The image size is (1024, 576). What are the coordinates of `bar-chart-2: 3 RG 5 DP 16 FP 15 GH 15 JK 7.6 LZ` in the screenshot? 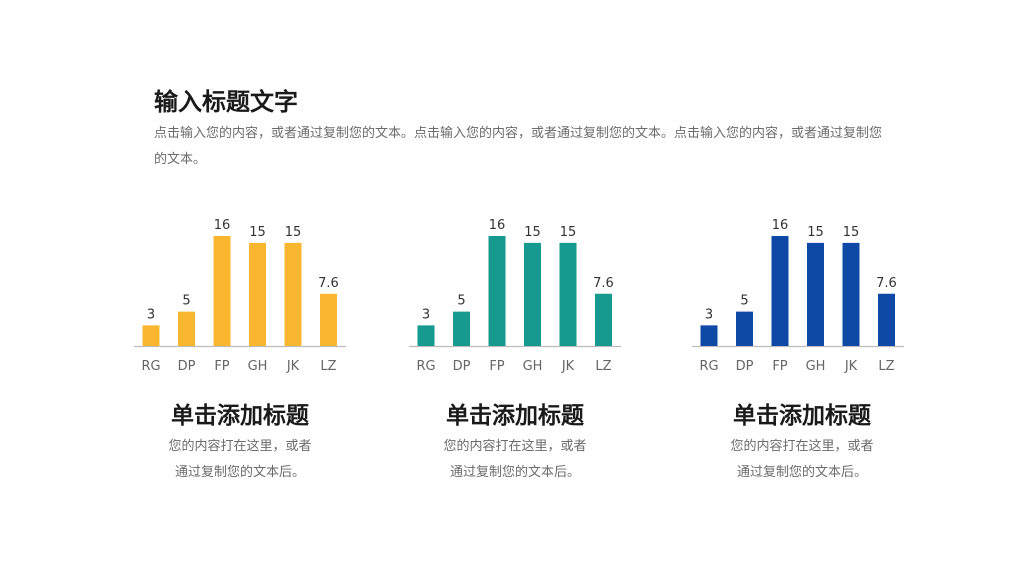 It's located at (535, 295).